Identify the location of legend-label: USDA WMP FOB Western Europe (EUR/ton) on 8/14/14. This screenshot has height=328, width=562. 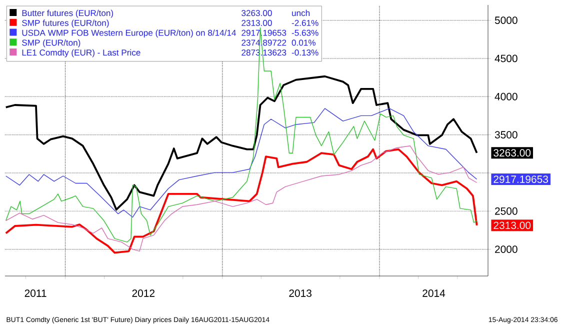
(129, 34).